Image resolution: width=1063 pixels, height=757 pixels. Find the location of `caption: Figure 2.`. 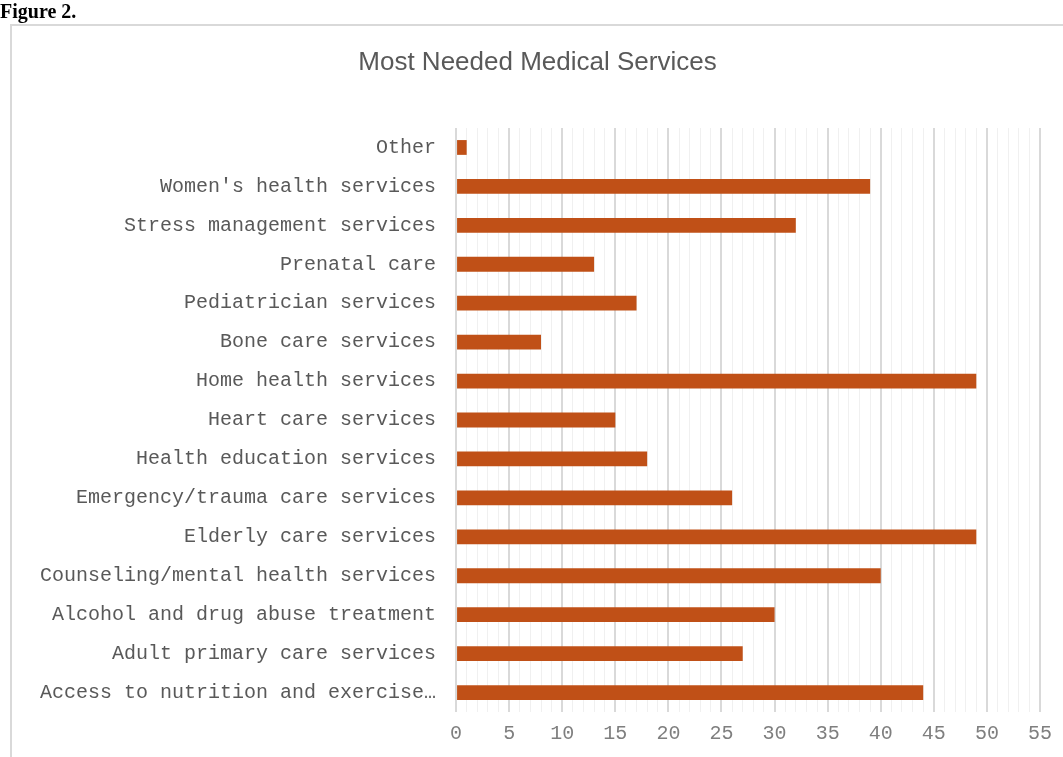

caption: Figure 2. is located at coordinates (38, 11).